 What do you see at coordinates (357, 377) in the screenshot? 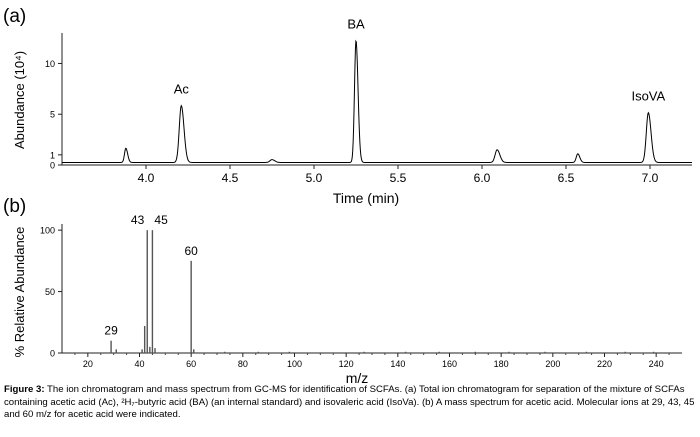
I see `spectrum-x-axis-label: m/z` at bounding box center [357, 377].